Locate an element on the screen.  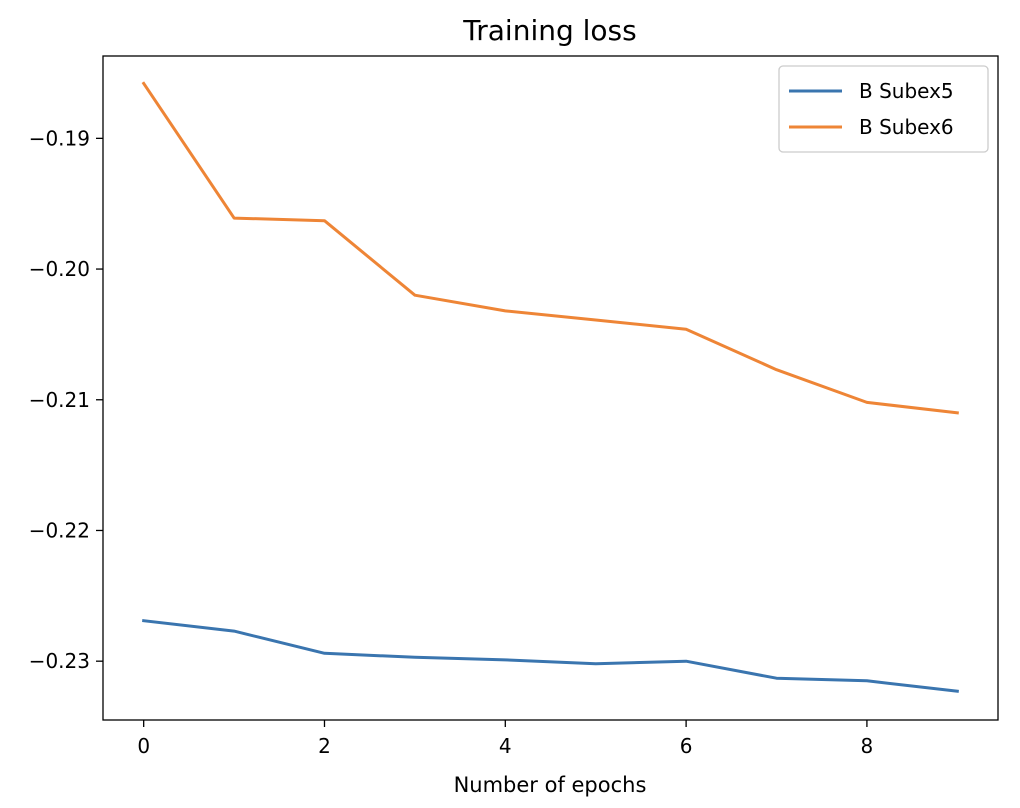
chart-title: Training loss is located at coordinates (549, 30).